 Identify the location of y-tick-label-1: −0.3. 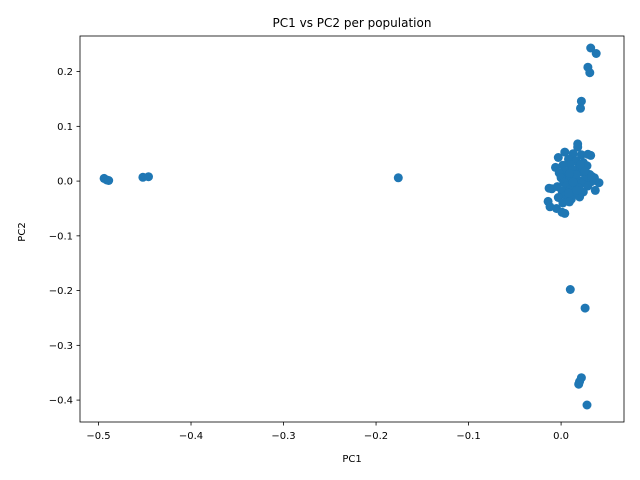
(61, 346).